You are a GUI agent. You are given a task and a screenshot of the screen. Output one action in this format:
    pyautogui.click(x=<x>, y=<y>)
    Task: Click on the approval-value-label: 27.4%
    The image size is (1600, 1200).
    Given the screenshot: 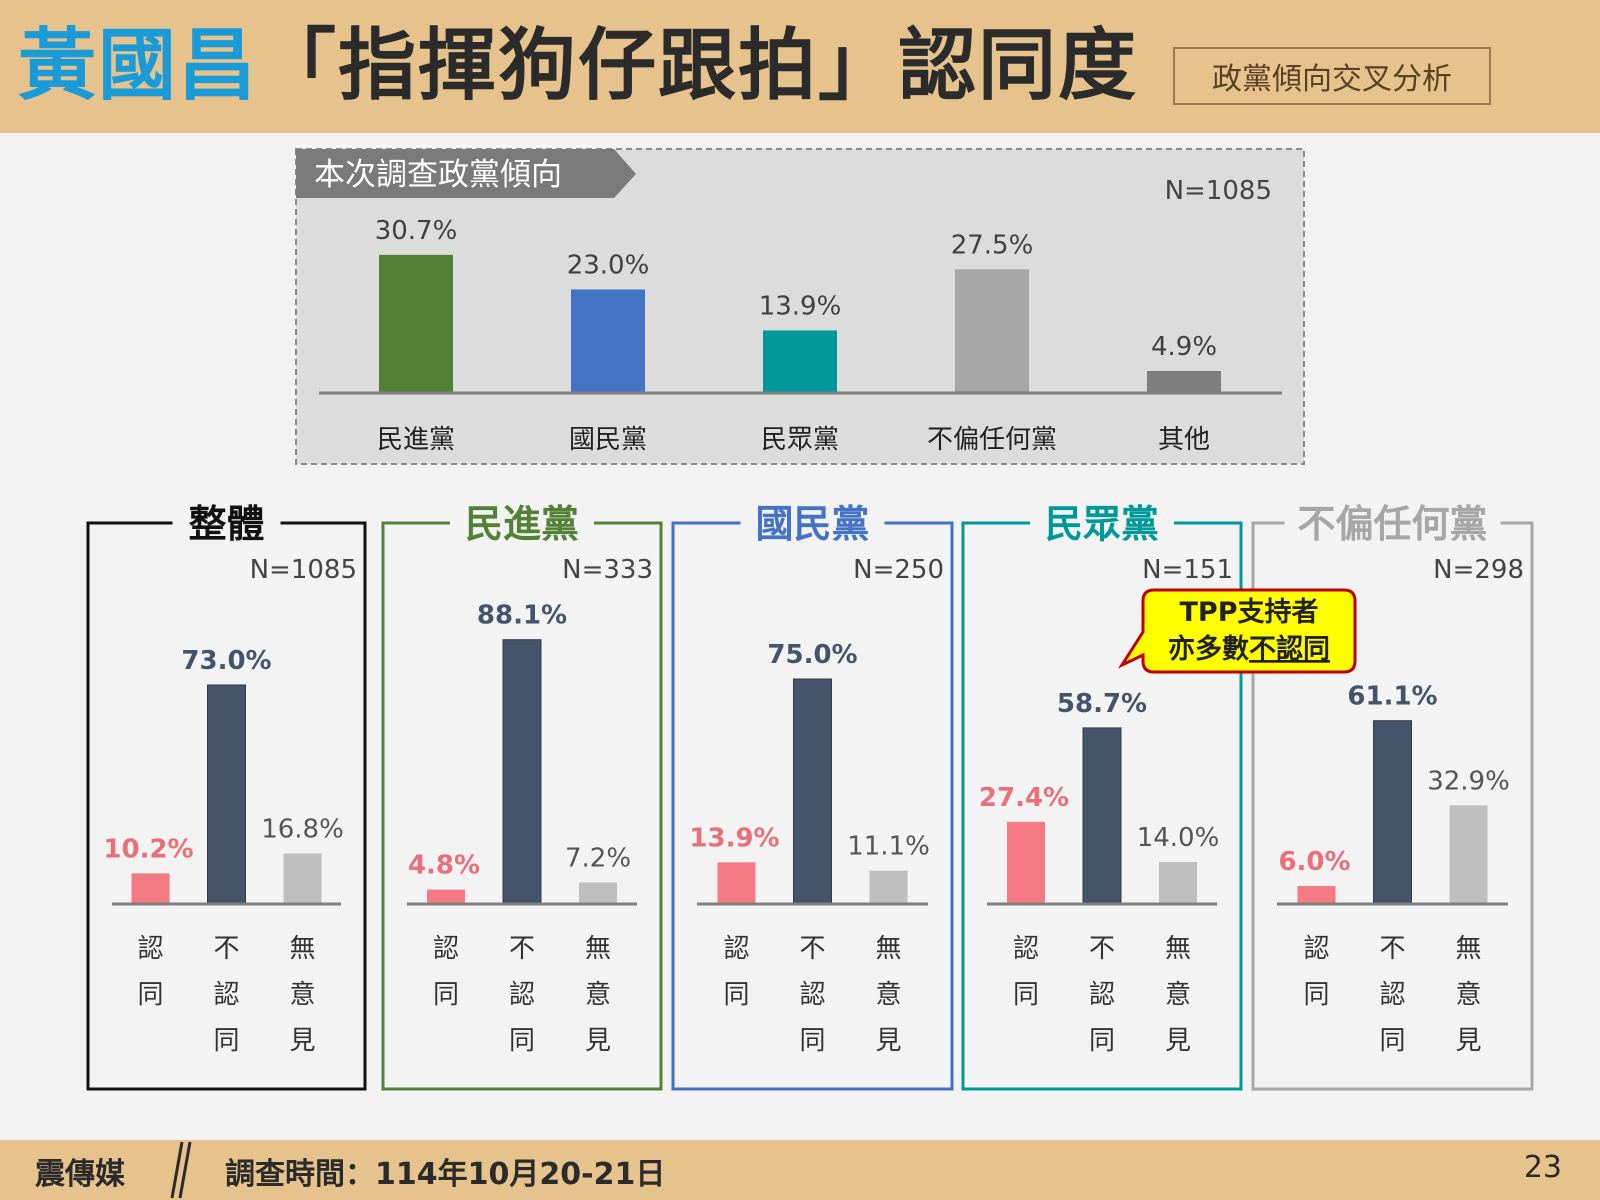 What is the action you would take?
    pyautogui.click(x=1024, y=798)
    